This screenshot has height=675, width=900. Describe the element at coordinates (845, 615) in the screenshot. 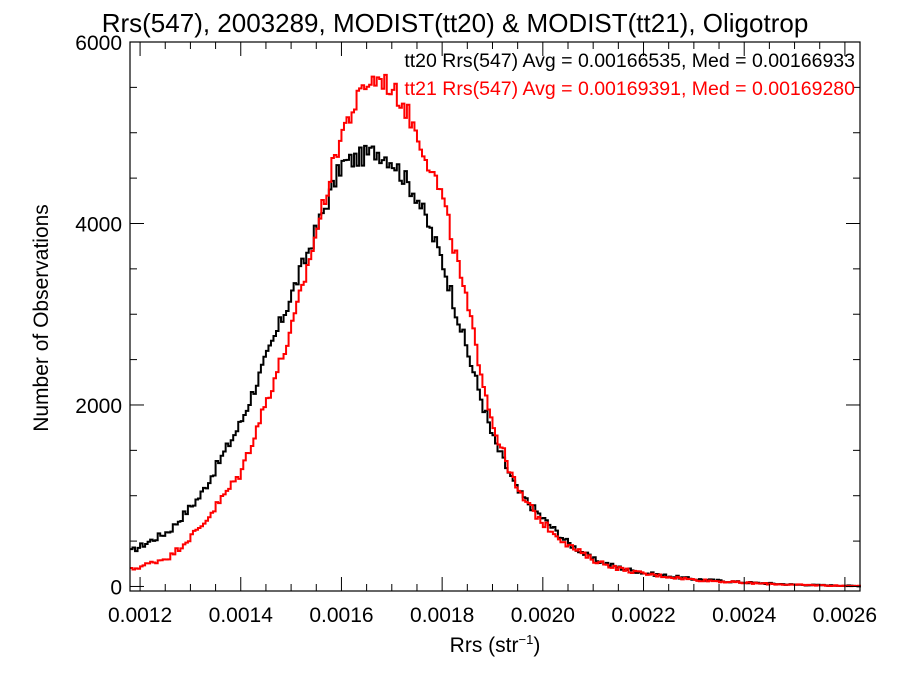

I see `x-tick-label: 0.0026` at that location.